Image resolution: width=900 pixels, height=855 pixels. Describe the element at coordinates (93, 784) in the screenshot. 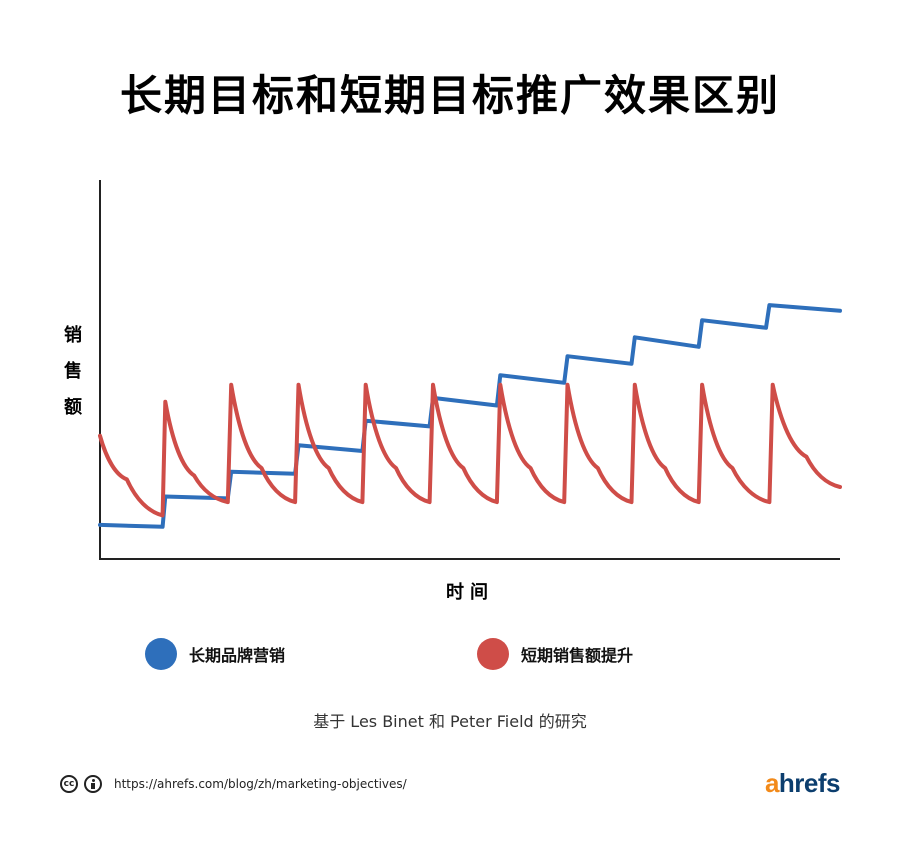

I see `attribution-icon` at that location.